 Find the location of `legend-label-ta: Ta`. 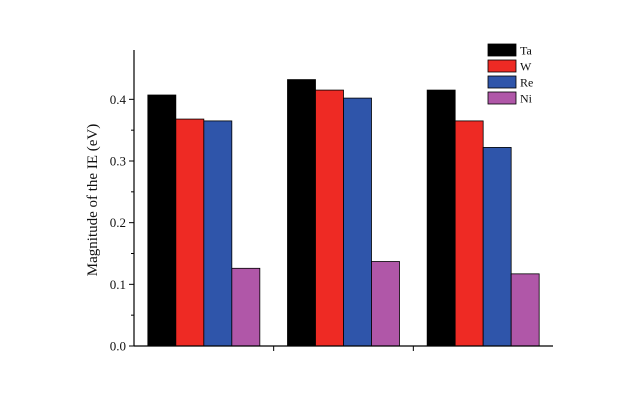

legend-label-ta: Ta is located at coordinates (526, 51).